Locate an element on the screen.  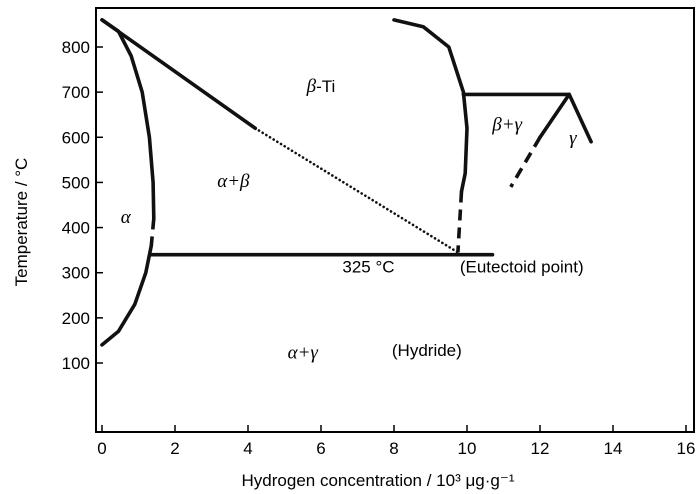
phase-region-label: β-Ti is located at coordinates (321, 86).